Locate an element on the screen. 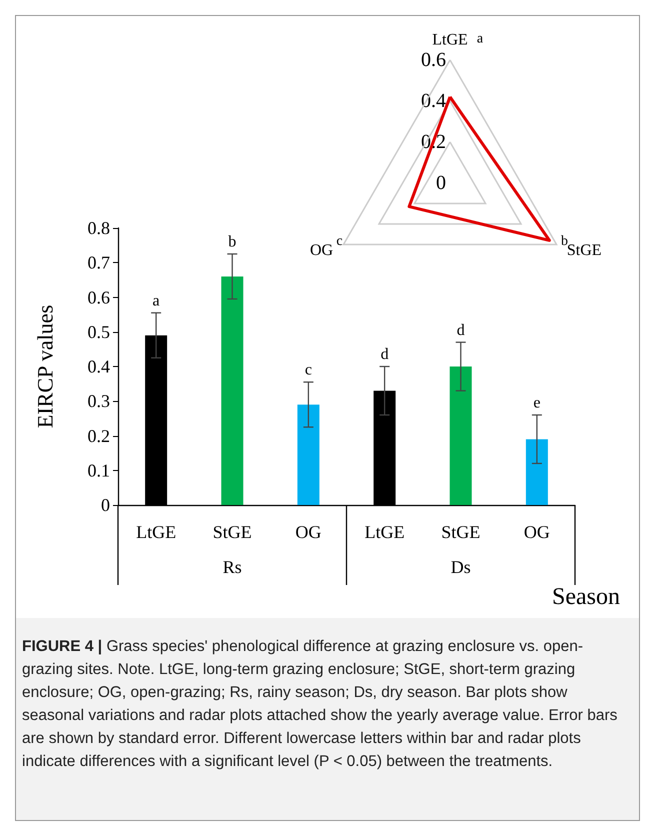 The width and height of the screenshot is (657, 829). annotation: b is located at coordinates (564, 241).